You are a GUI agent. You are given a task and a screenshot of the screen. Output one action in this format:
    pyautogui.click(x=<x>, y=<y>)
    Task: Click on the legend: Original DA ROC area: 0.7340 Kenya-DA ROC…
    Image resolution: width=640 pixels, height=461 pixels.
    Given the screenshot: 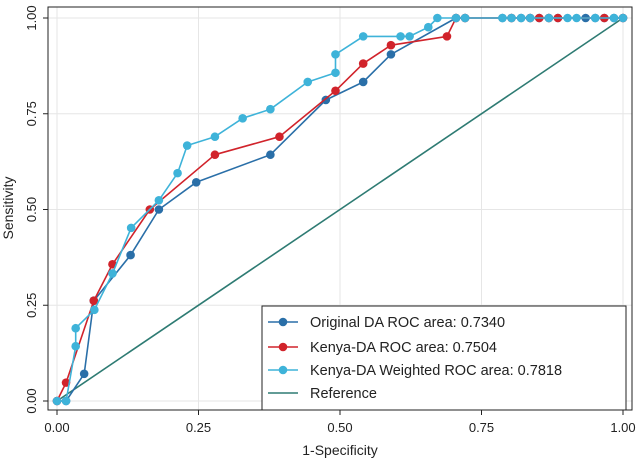 What is the action you would take?
    pyautogui.click(x=444, y=358)
    